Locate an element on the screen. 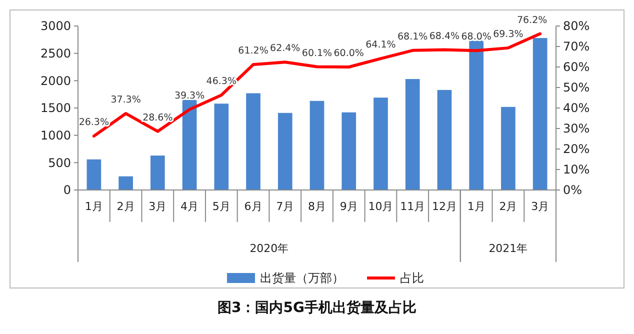  y-tick-label: 1500 is located at coordinates (55, 108).